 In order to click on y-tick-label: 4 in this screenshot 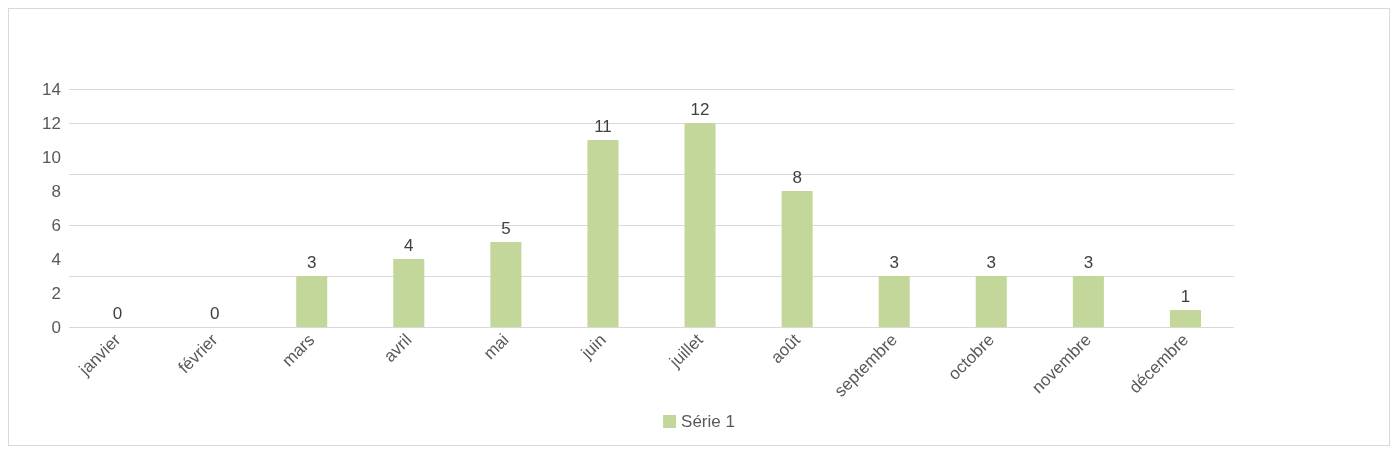, I will do `click(56, 259)`.